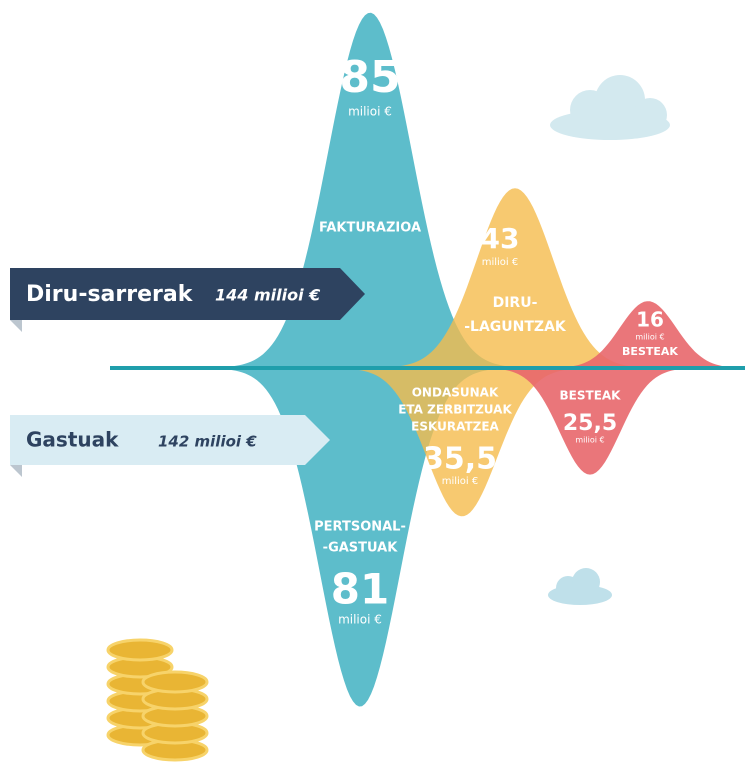 Image resolution: width=745 pixels, height=764 pixels. What do you see at coordinates (515, 303) in the screenshot?
I see `item-name: DIRU-` at bounding box center [515, 303].